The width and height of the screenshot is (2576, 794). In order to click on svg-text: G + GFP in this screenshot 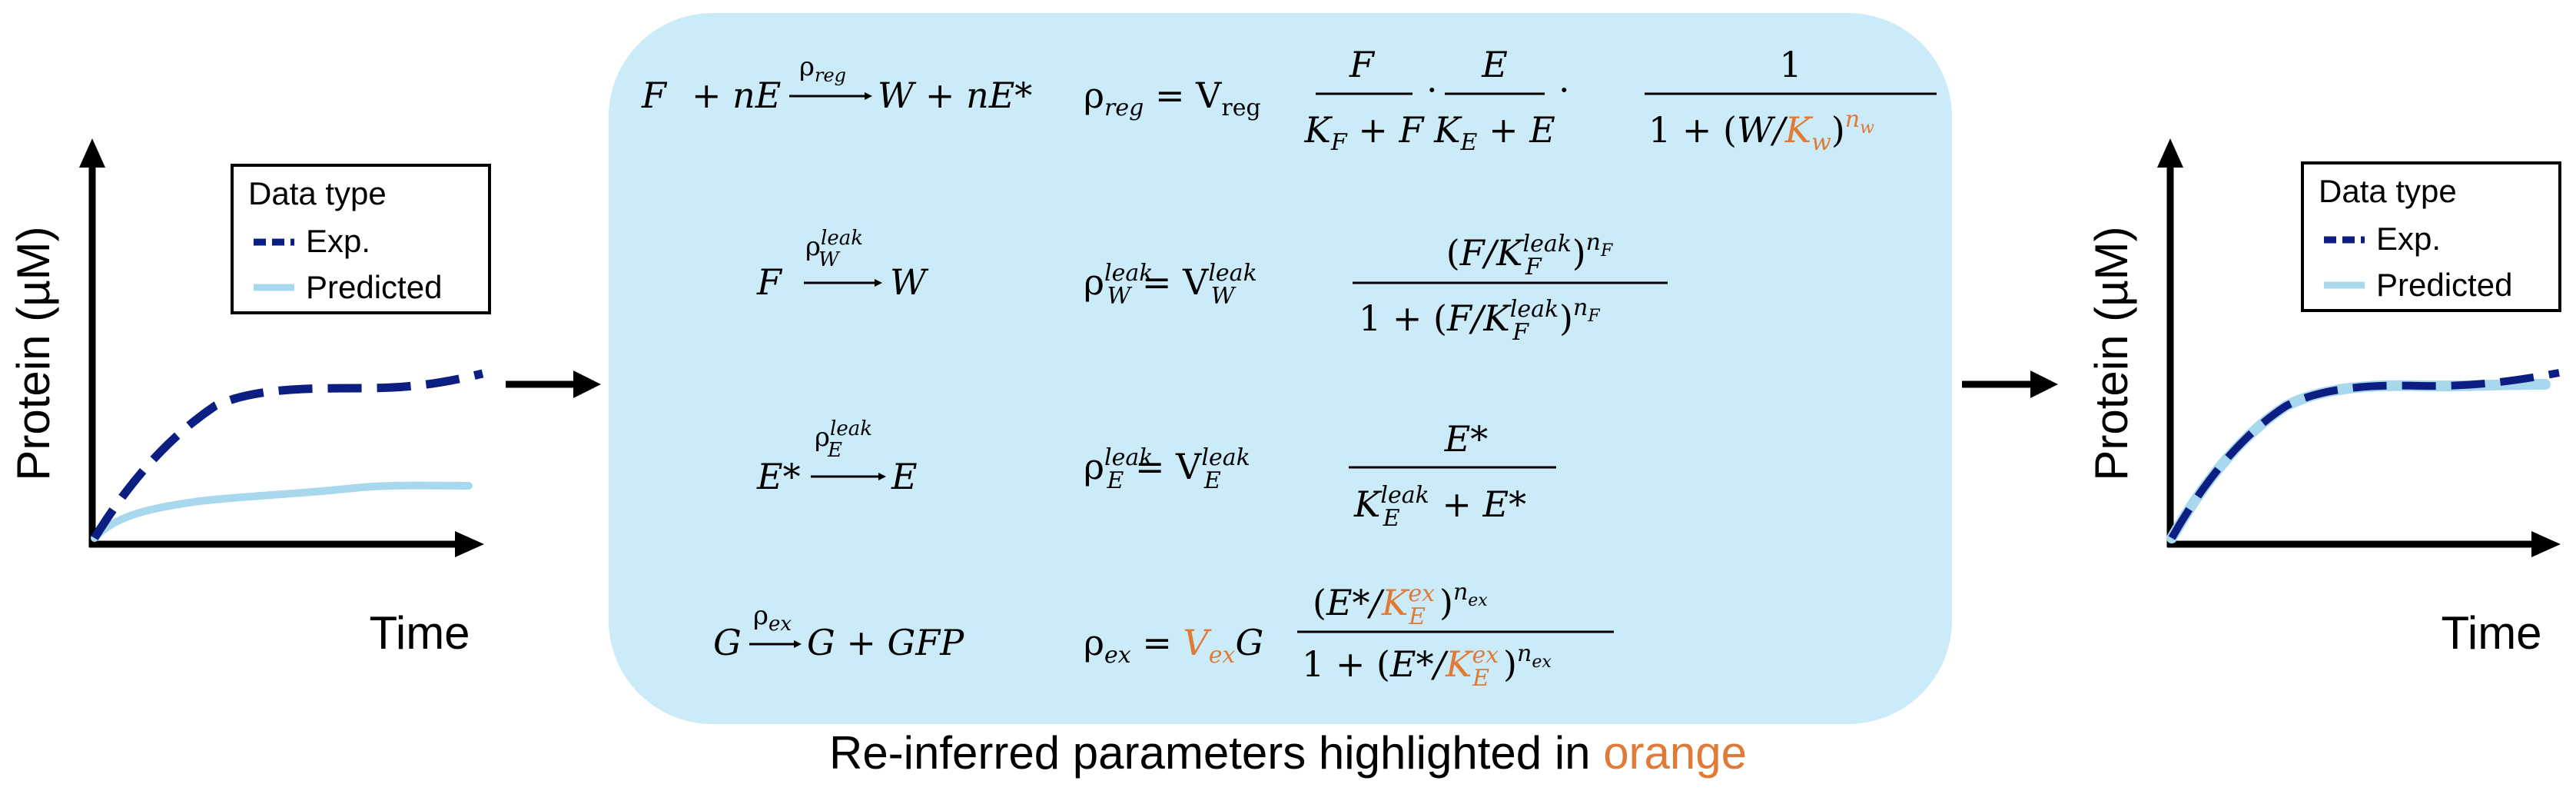, I will do `click(885, 642)`.